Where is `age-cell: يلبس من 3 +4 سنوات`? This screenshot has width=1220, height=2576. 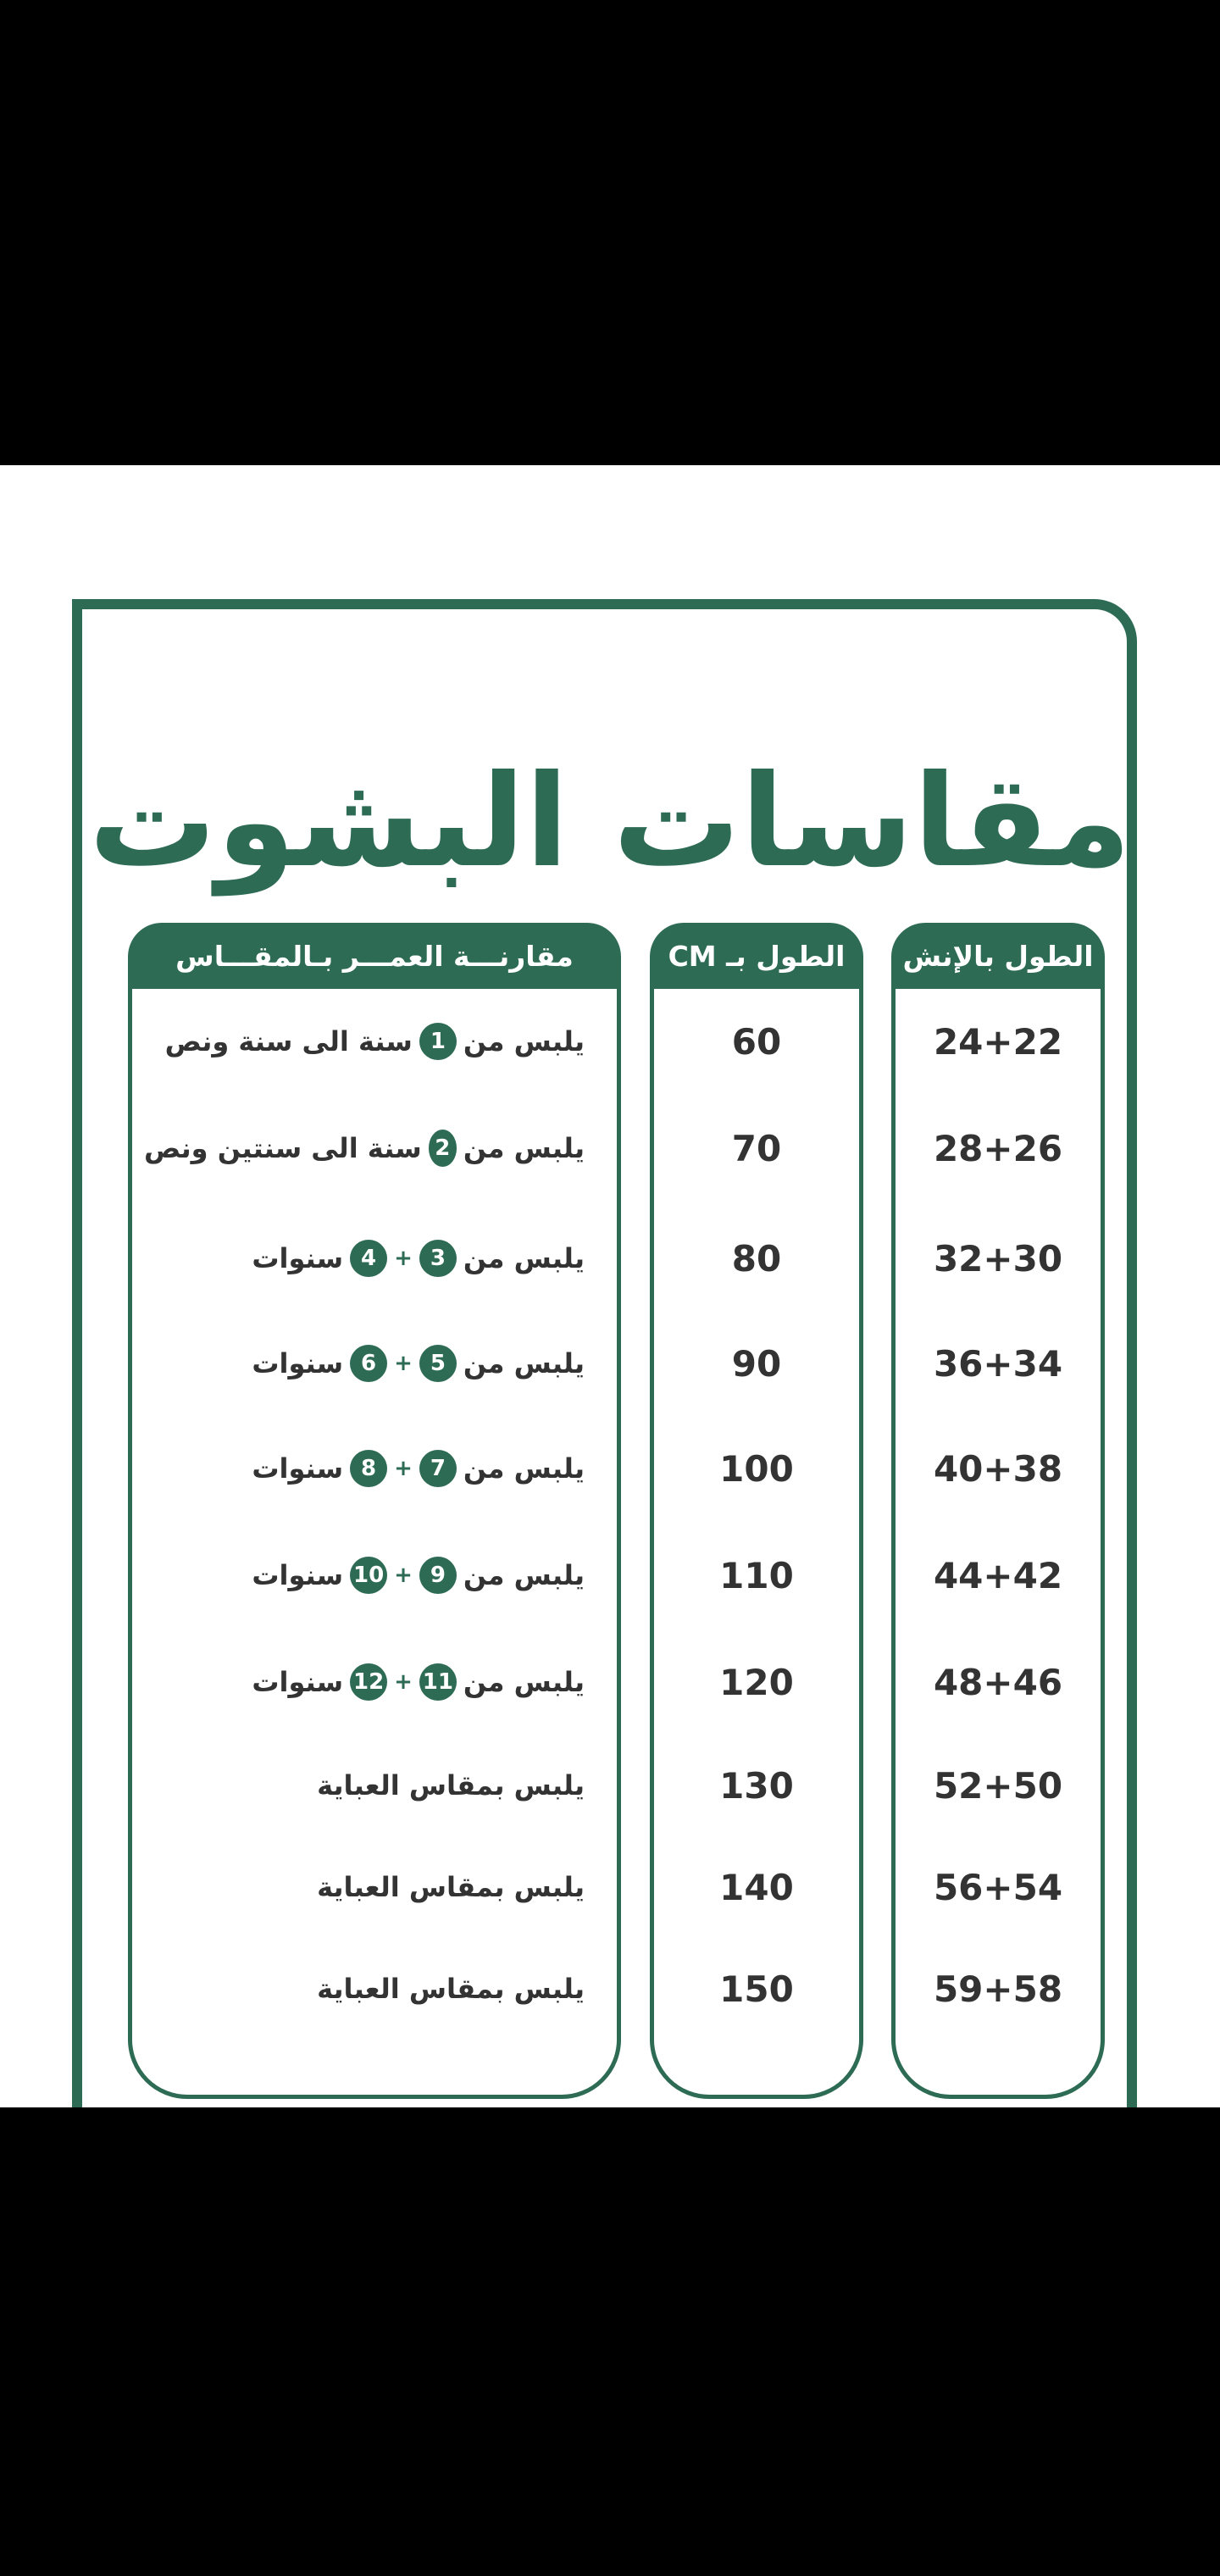
age-cell: يلبس من 3 +4 سنوات is located at coordinates (364, 1258).